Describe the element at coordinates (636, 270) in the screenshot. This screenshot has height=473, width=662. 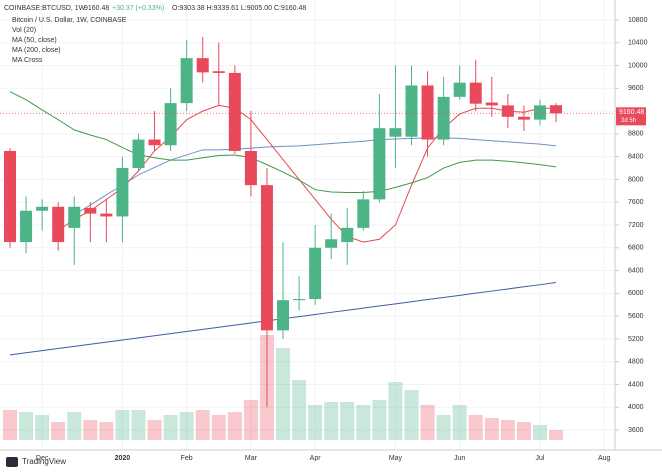
I see `y-tick-label: 6400` at that location.